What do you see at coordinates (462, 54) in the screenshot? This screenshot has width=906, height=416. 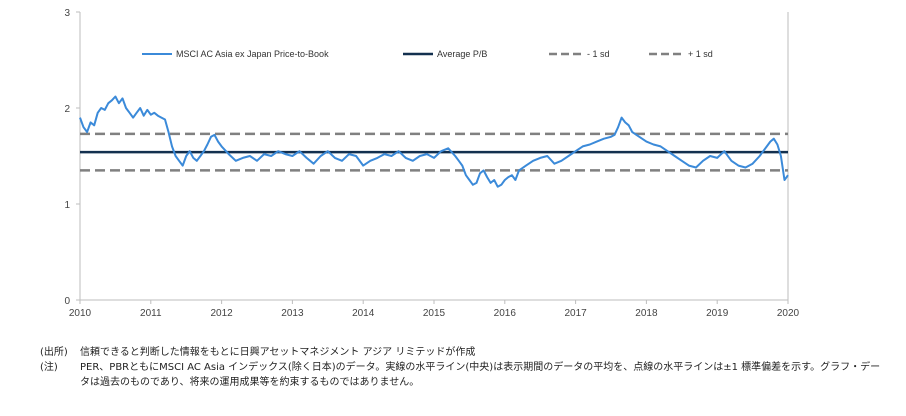 I see `legend-label: Average P/B` at bounding box center [462, 54].